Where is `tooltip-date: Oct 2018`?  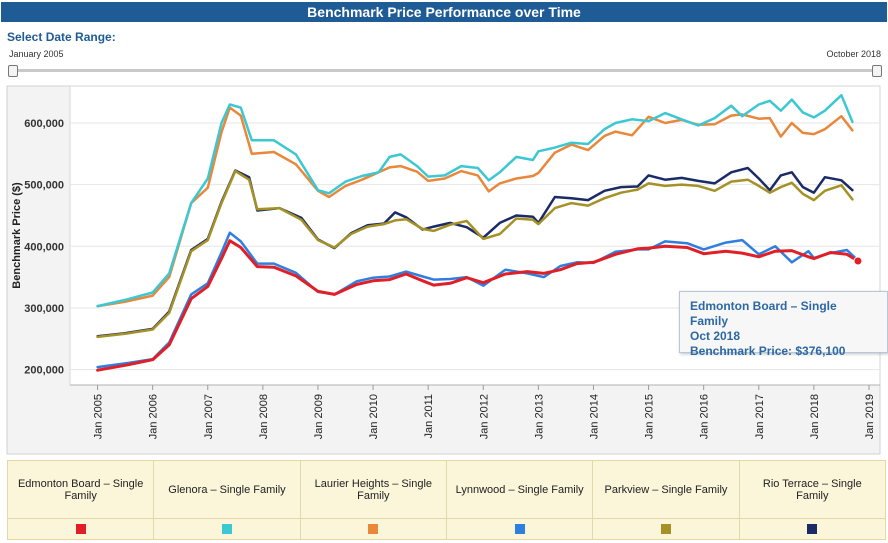
tooltip-date: Oct 2018 is located at coordinates (715, 336).